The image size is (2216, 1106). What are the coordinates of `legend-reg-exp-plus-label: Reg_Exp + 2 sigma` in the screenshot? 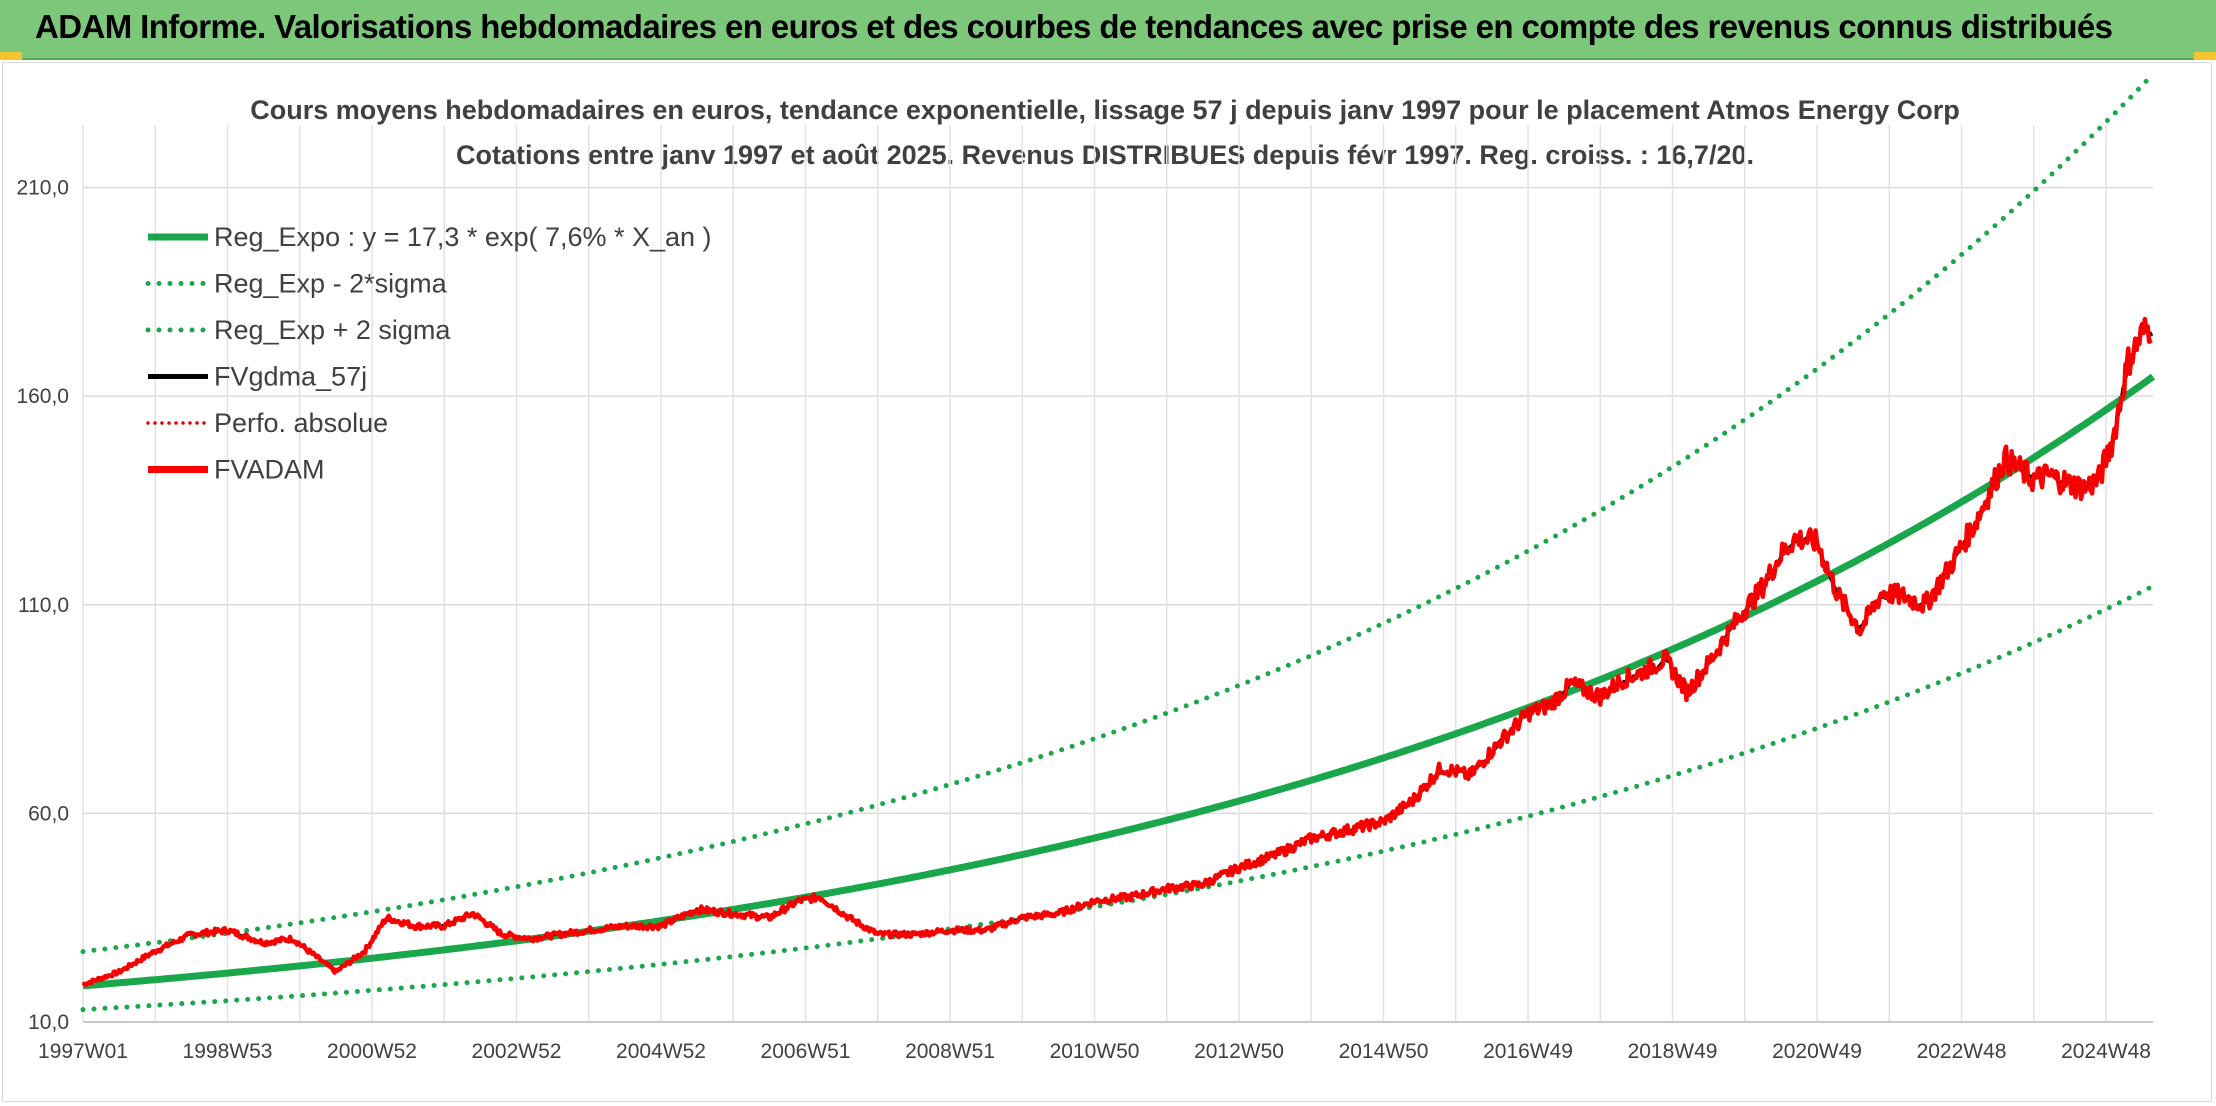 It's located at (332, 330).